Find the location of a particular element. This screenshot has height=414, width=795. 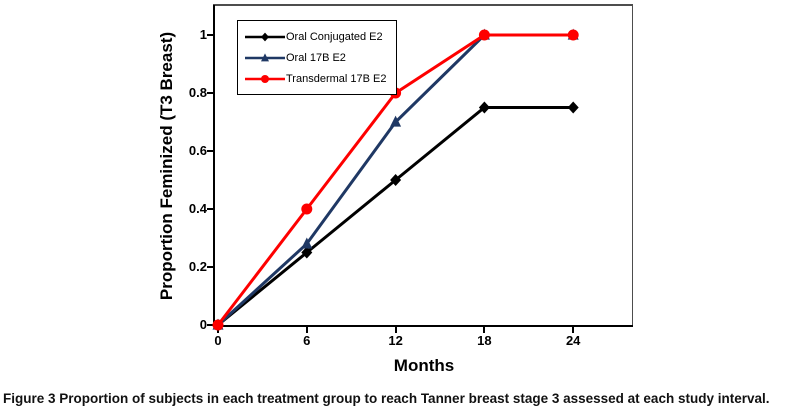

legend-item-oral-conjugated-e2: Oral Conjugated E2 is located at coordinates (315, 36).